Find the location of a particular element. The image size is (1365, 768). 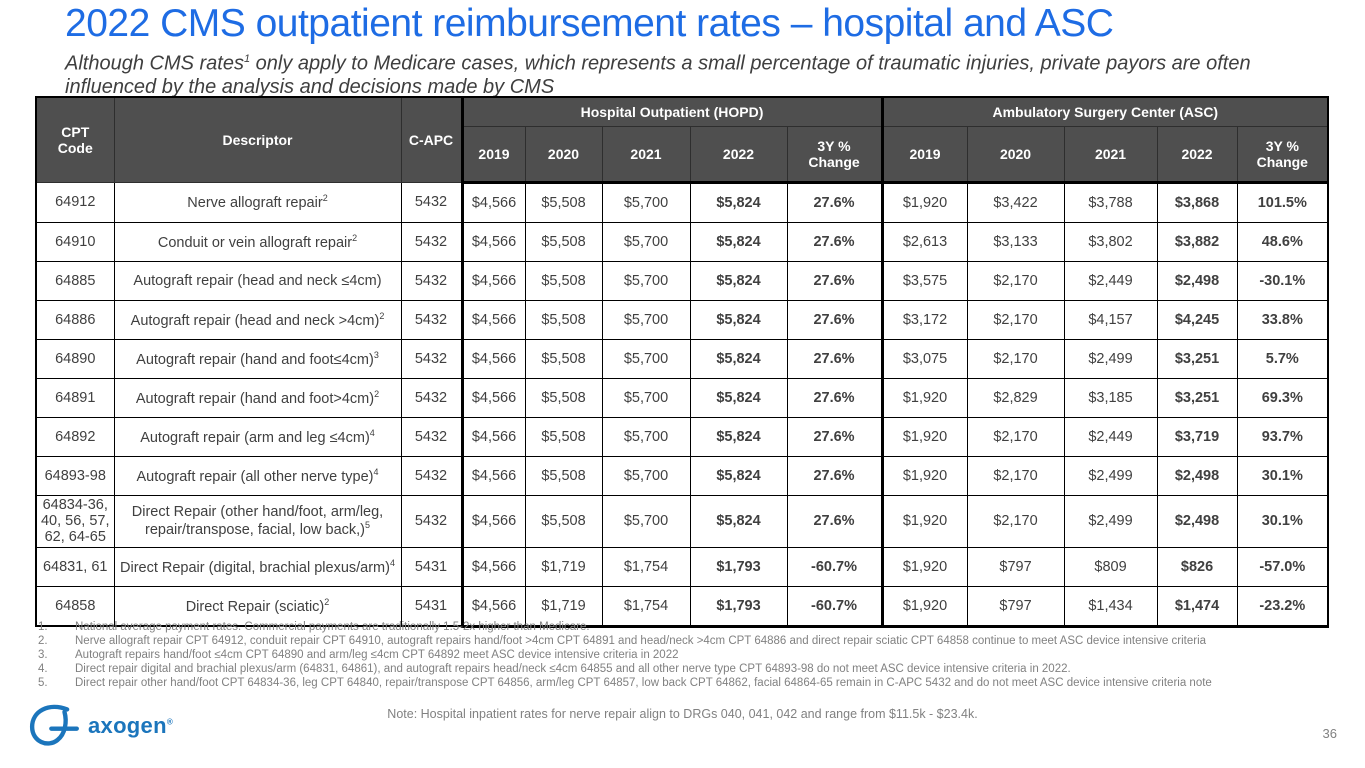

asc-change-cell: 69.3% is located at coordinates (1282, 398).